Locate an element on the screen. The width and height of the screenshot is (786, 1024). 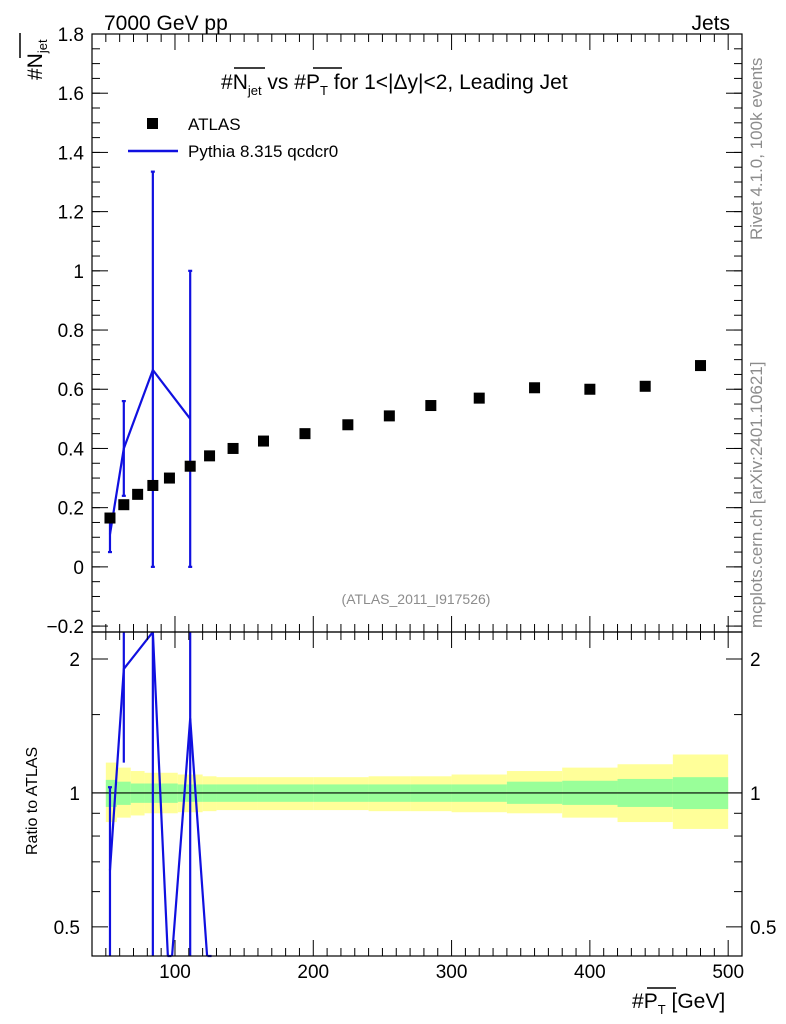
process-label: Jets is located at coordinates (710, 23).